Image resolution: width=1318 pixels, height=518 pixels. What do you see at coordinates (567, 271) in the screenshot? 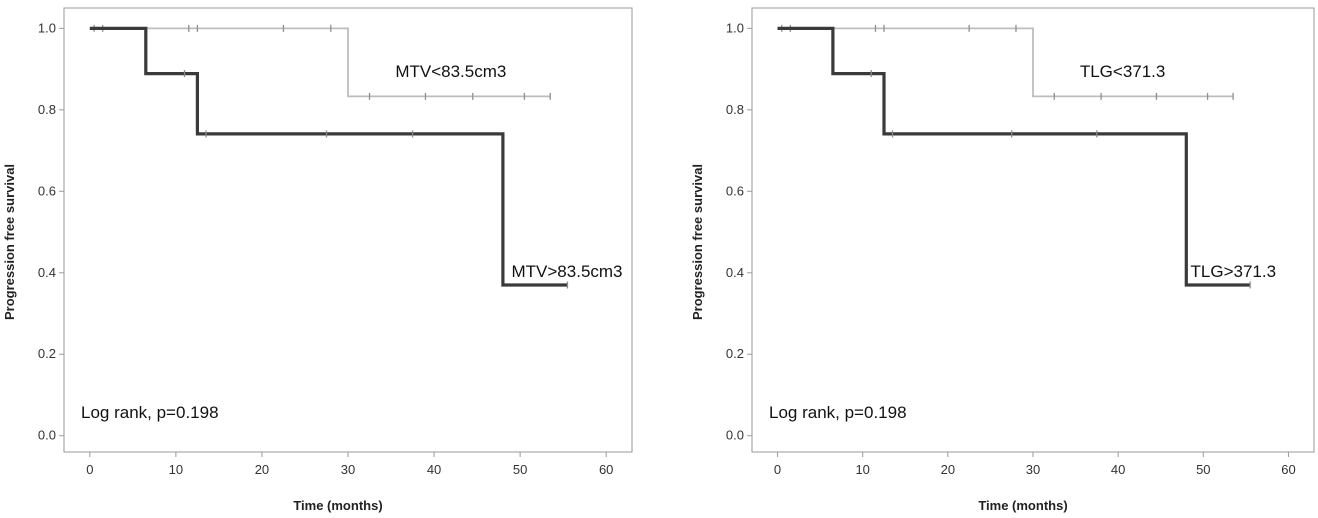
I see `series-label-high: MTV>83.5cm3` at bounding box center [567, 271].